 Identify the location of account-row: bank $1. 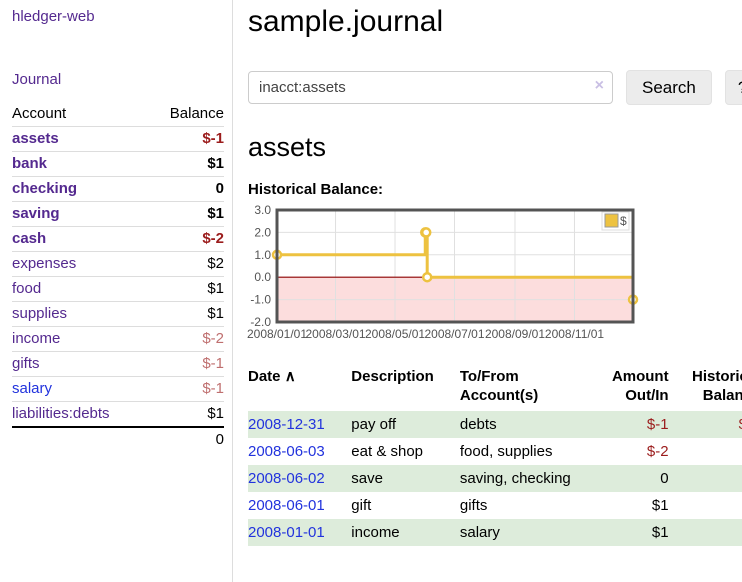
(118, 164).